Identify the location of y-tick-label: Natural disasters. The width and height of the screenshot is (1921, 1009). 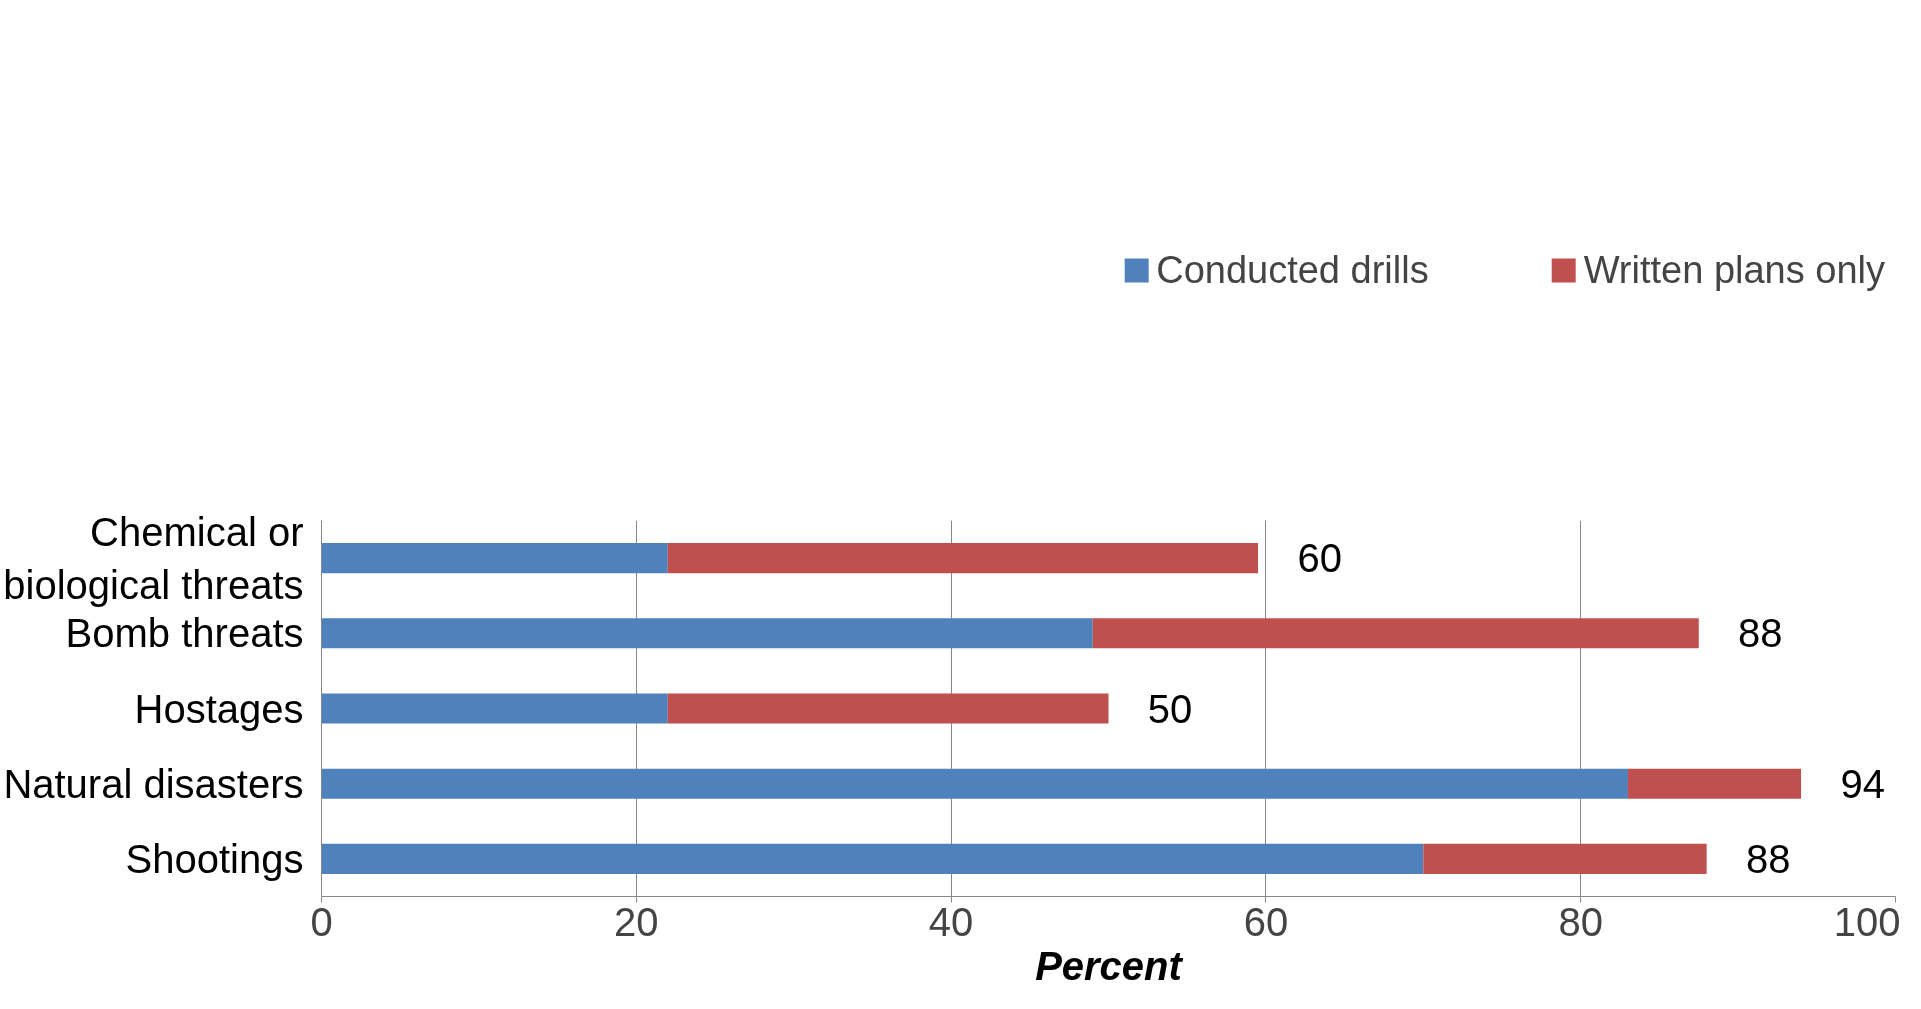
(153, 783).